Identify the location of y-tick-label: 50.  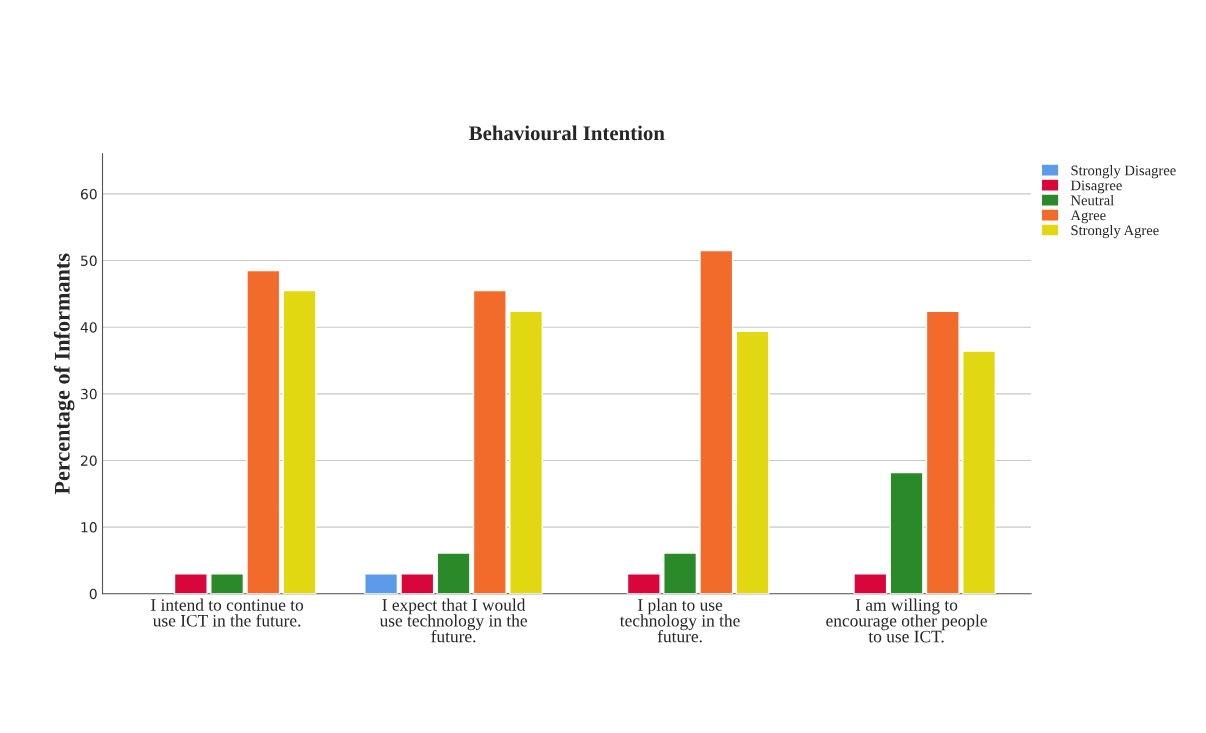
(89, 261).